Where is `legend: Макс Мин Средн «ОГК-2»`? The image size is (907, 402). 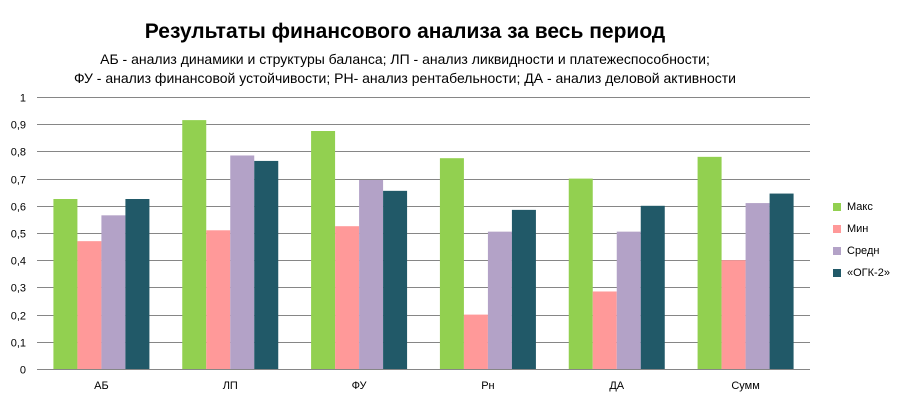
legend: Макс Мин Средн «ОГК-2» is located at coordinates (861, 240).